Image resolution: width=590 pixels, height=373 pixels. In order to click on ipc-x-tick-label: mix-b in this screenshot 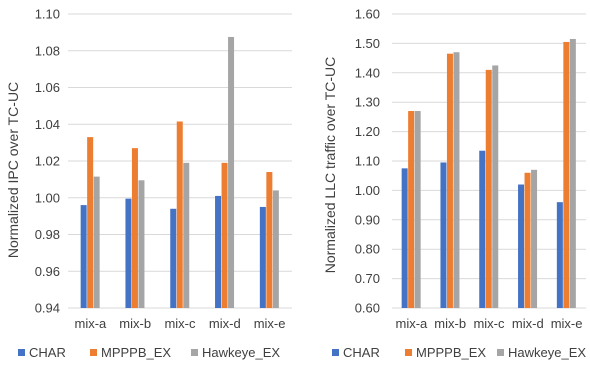, I will do `click(135, 323)`.